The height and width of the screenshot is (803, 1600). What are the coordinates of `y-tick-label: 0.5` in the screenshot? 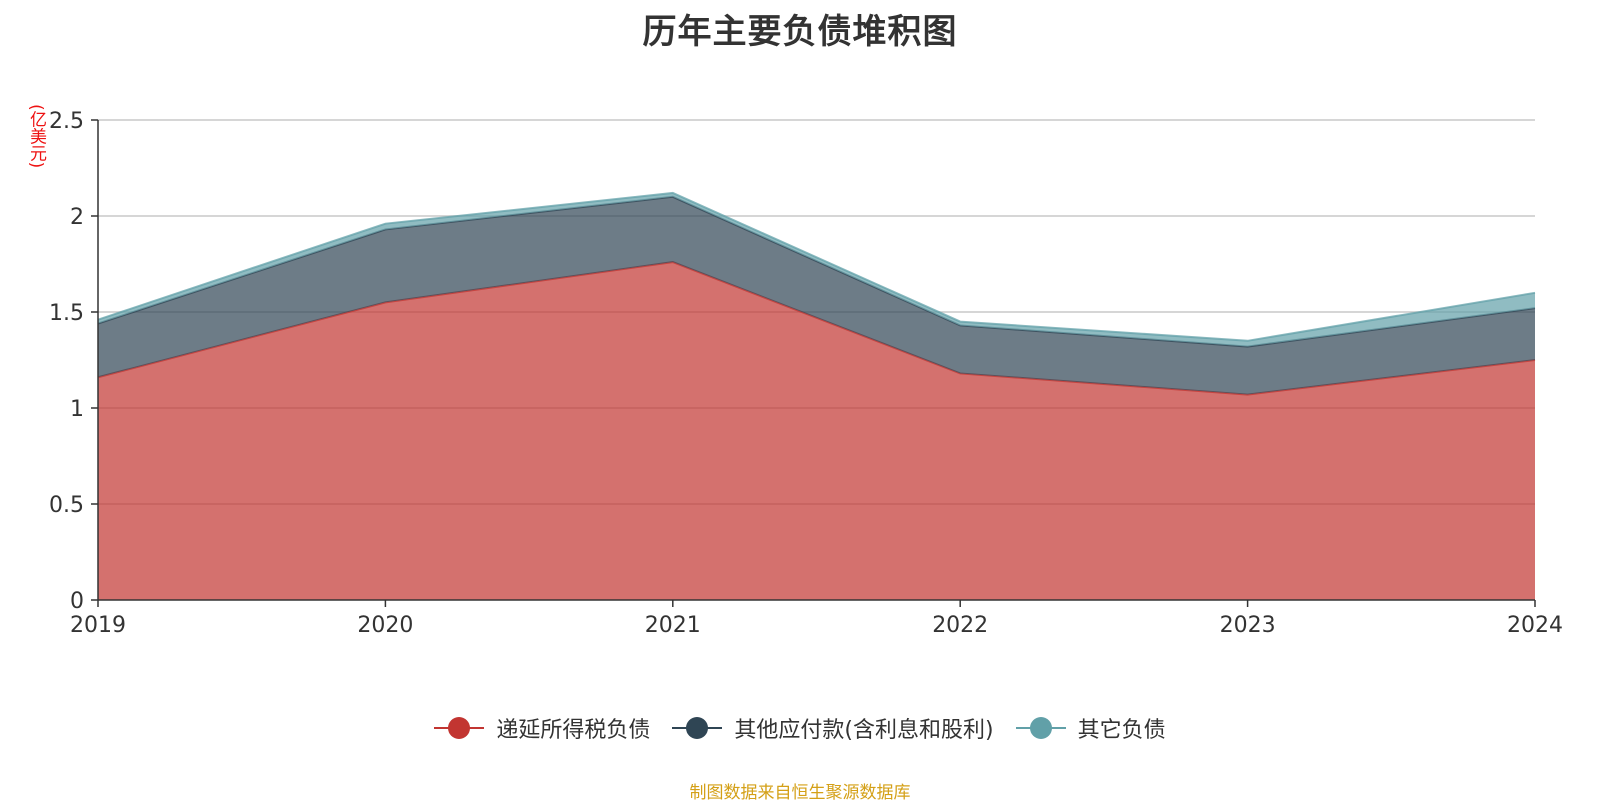 It's located at (66, 505).